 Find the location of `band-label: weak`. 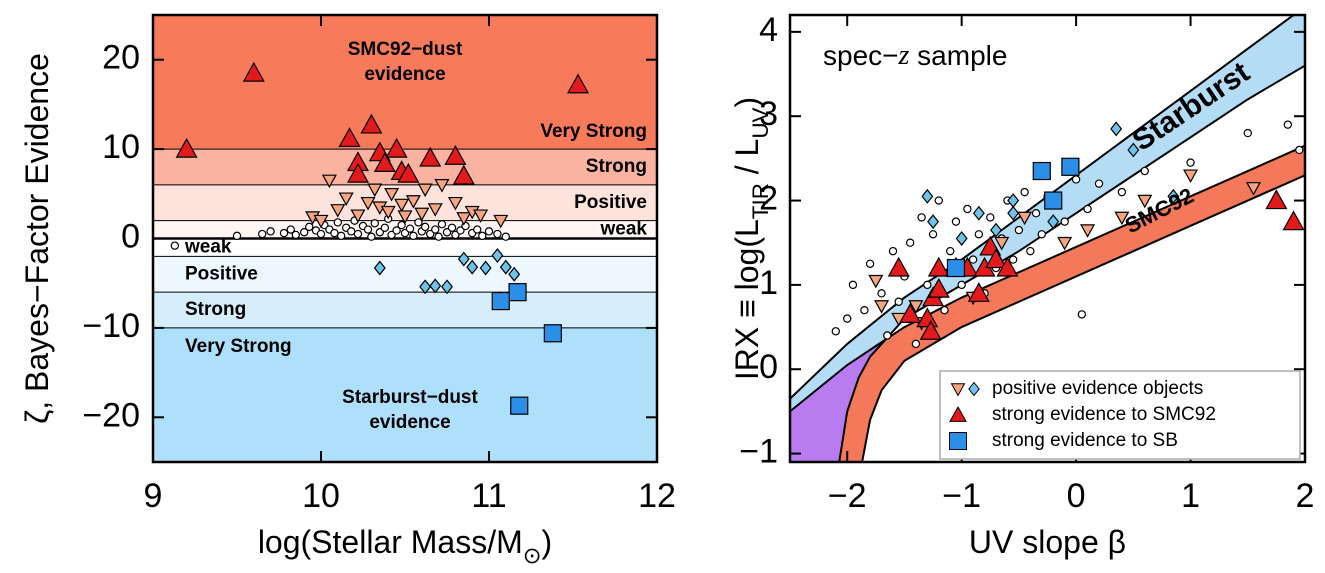

band-label: weak is located at coordinates (624, 229).